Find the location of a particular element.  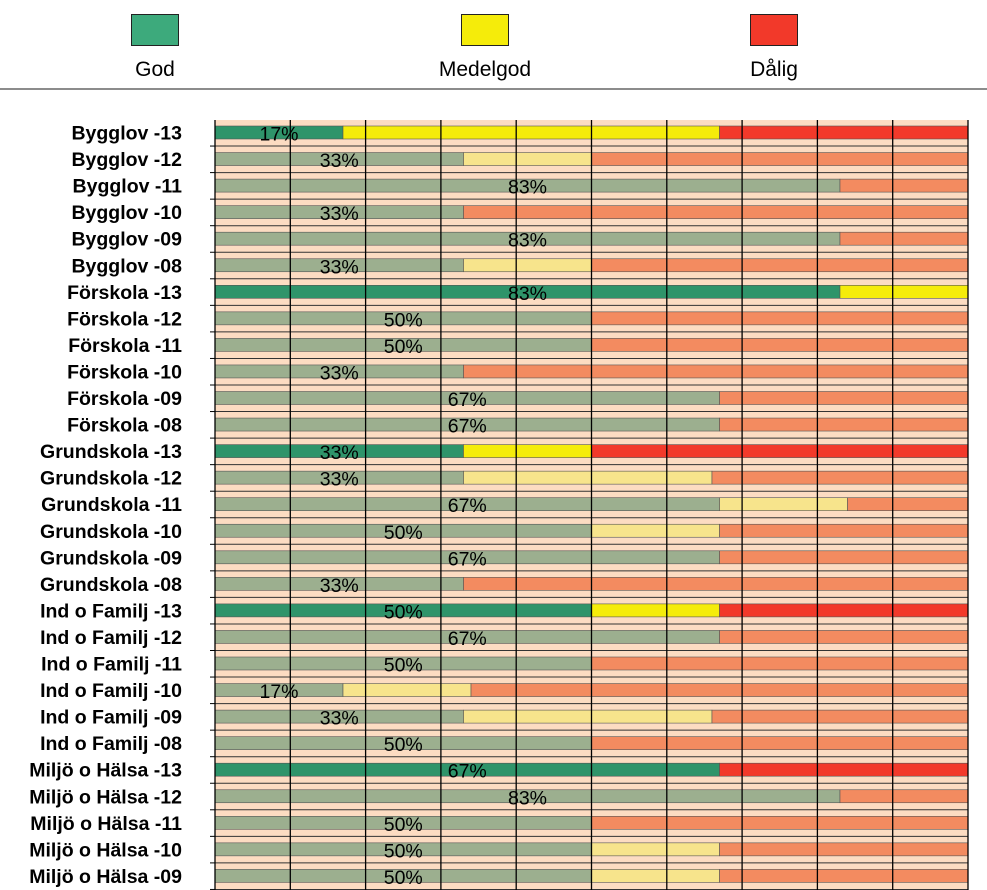

category-label: Miljö o Hälsa -11 is located at coordinates (106, 824).